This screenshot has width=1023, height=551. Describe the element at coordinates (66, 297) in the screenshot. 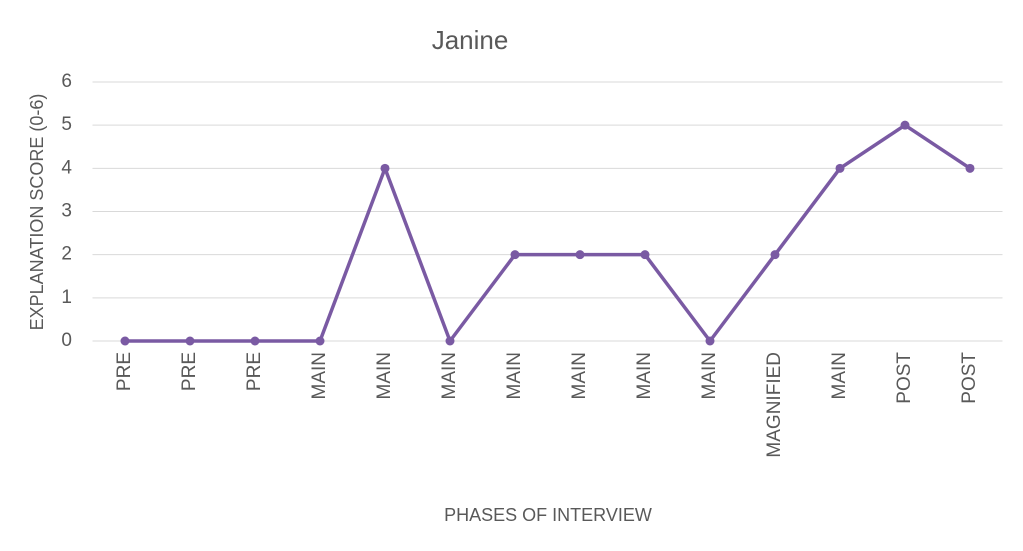

I see `y-tick-label: 1` at that location.